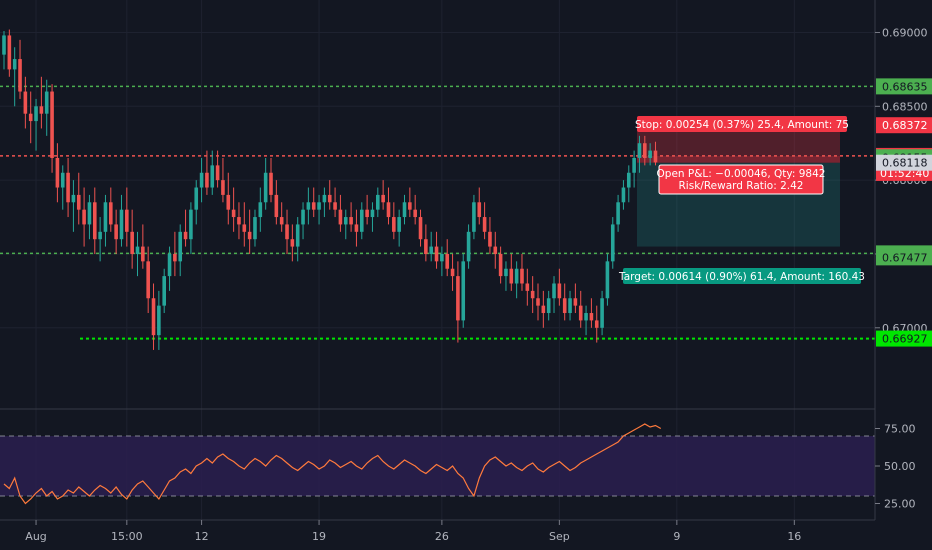 The width and height of the screenshot is (932, 550). I want to click on time-tick-label: Sep, so click(559, 536).